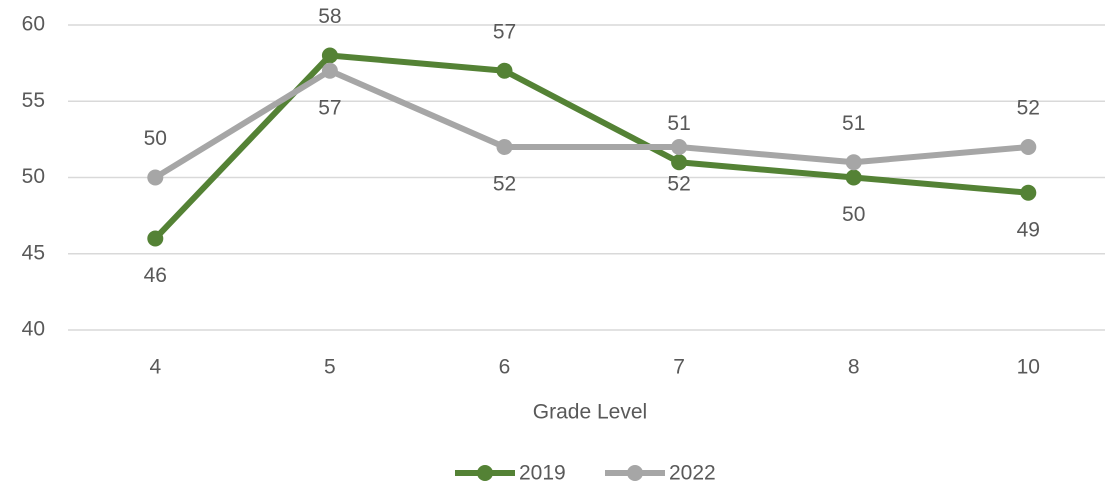 The width and height of the screenshot is (1109, 488). I want to click on y-tick-label: 40, so click(33, 329).